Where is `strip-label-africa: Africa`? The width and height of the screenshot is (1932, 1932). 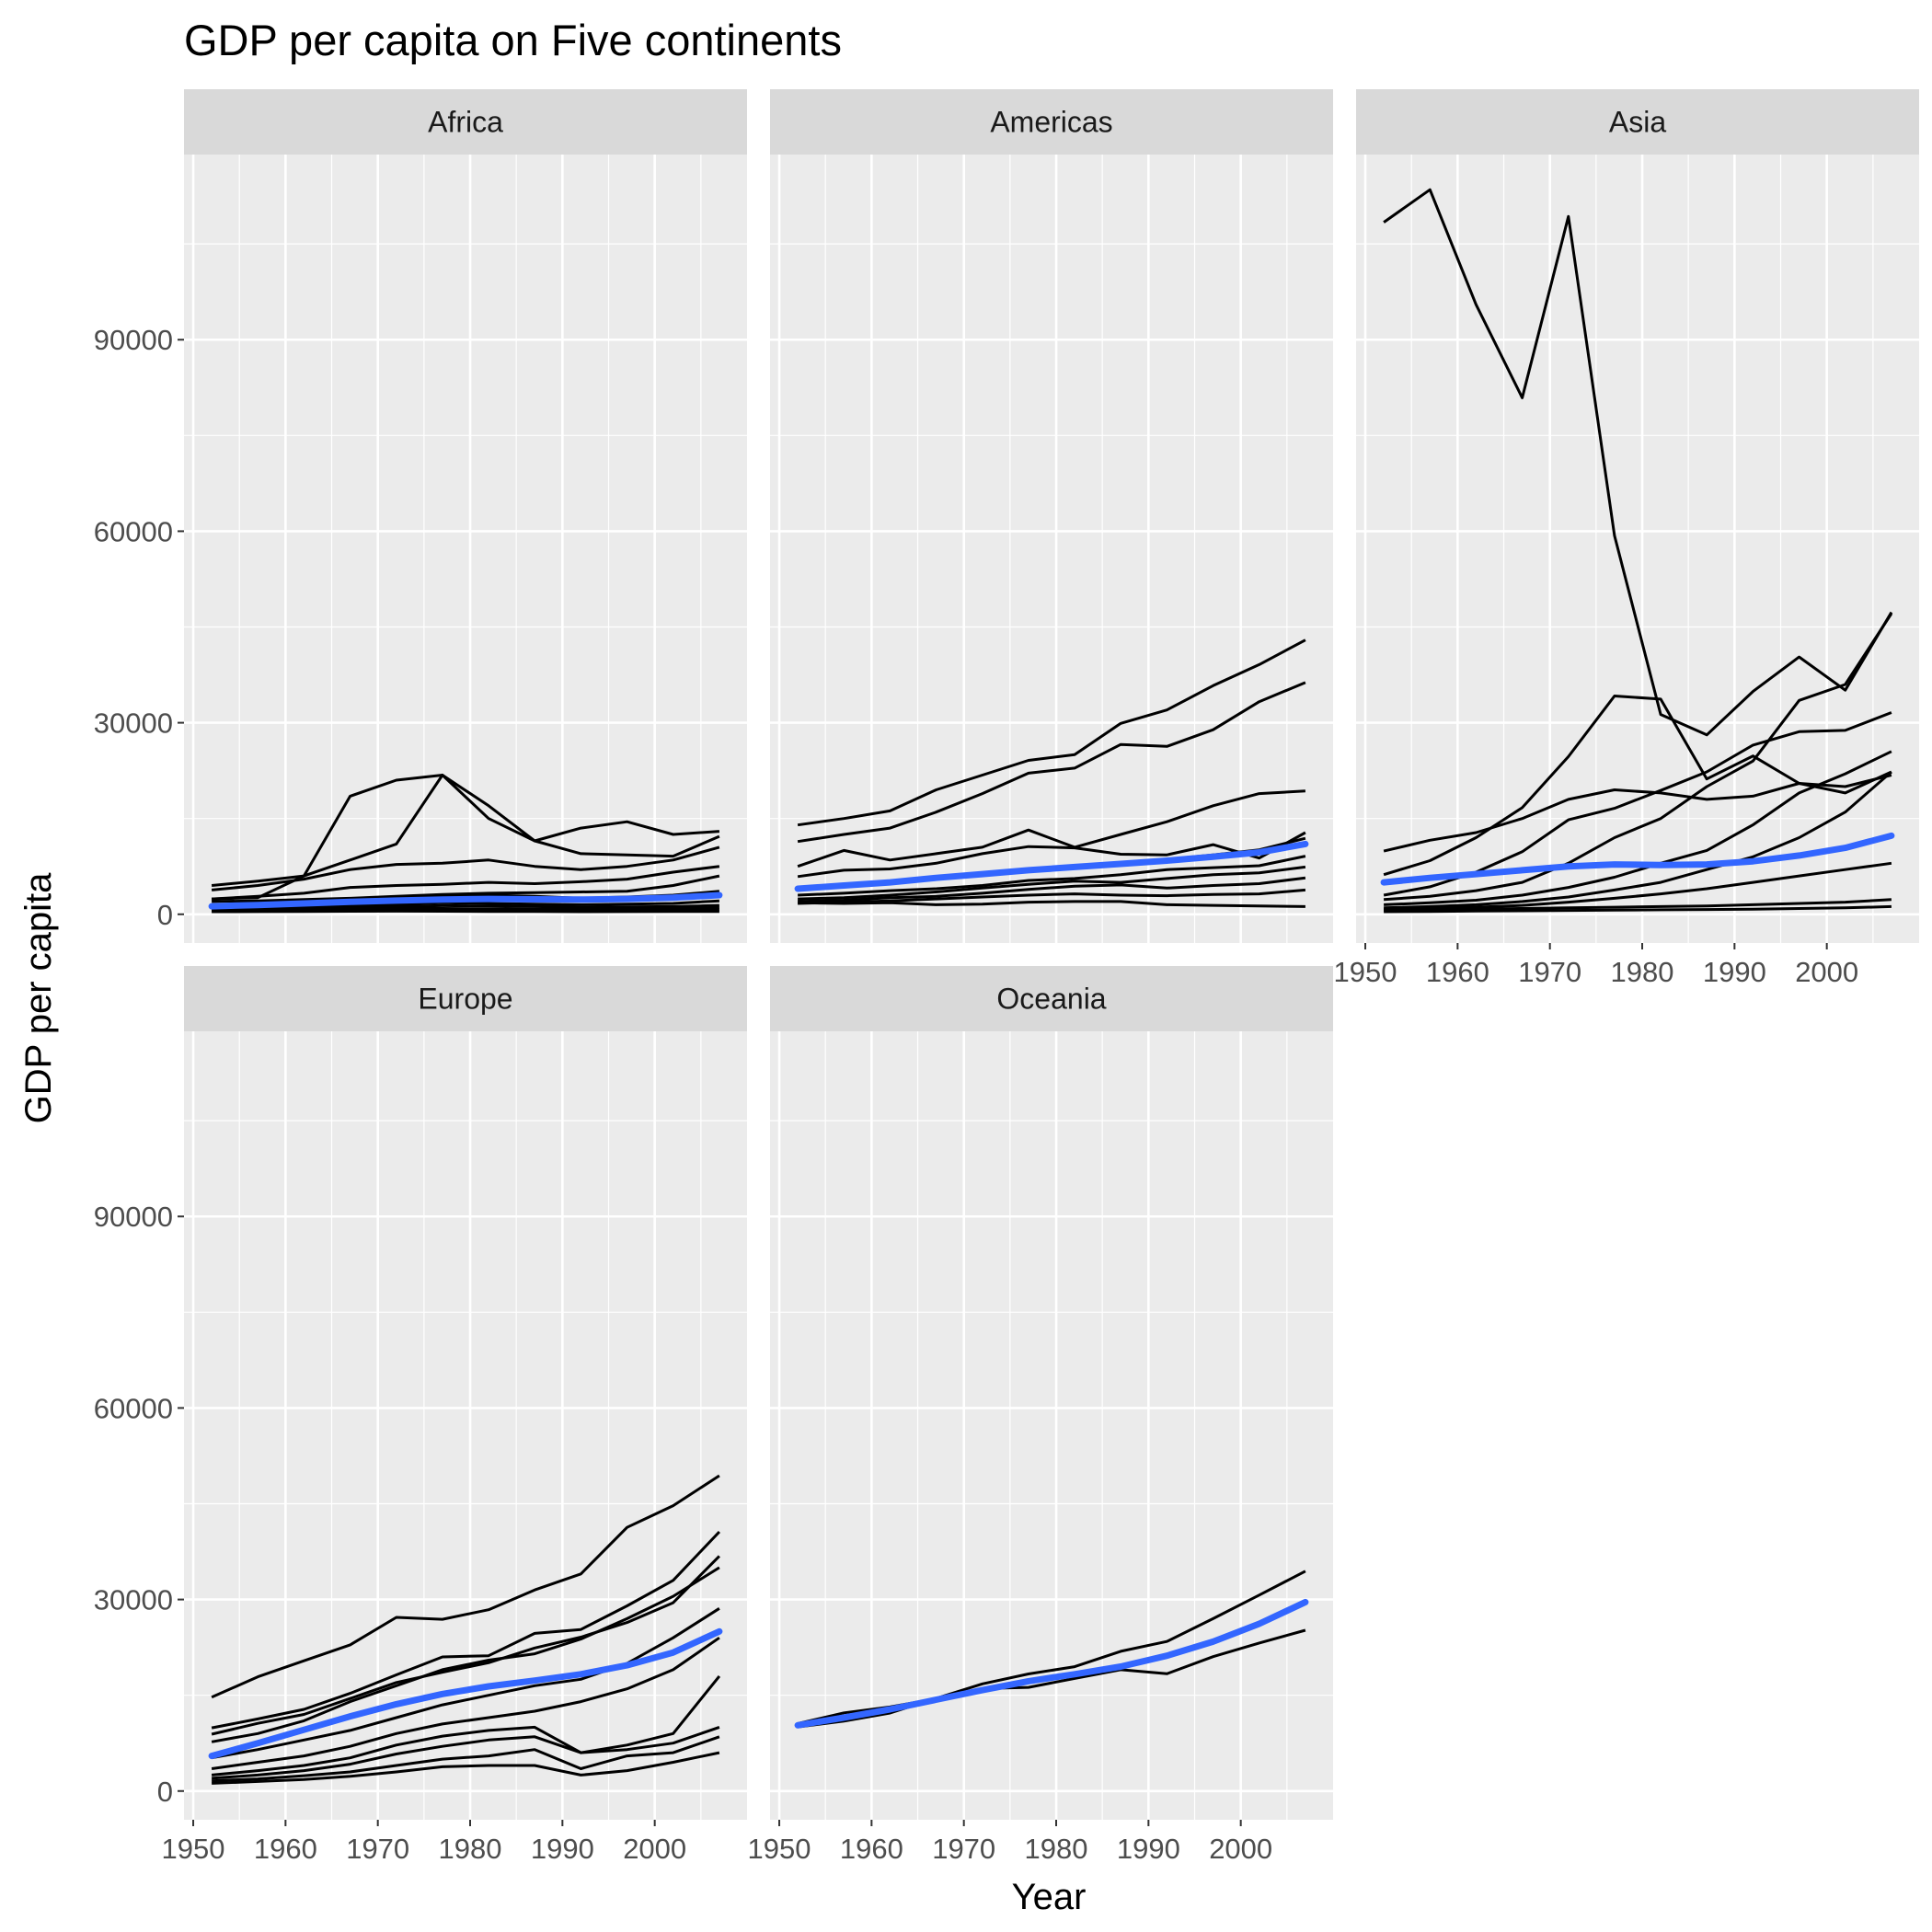
strip-label-africa: Africa is located at coordinates (465, 122).